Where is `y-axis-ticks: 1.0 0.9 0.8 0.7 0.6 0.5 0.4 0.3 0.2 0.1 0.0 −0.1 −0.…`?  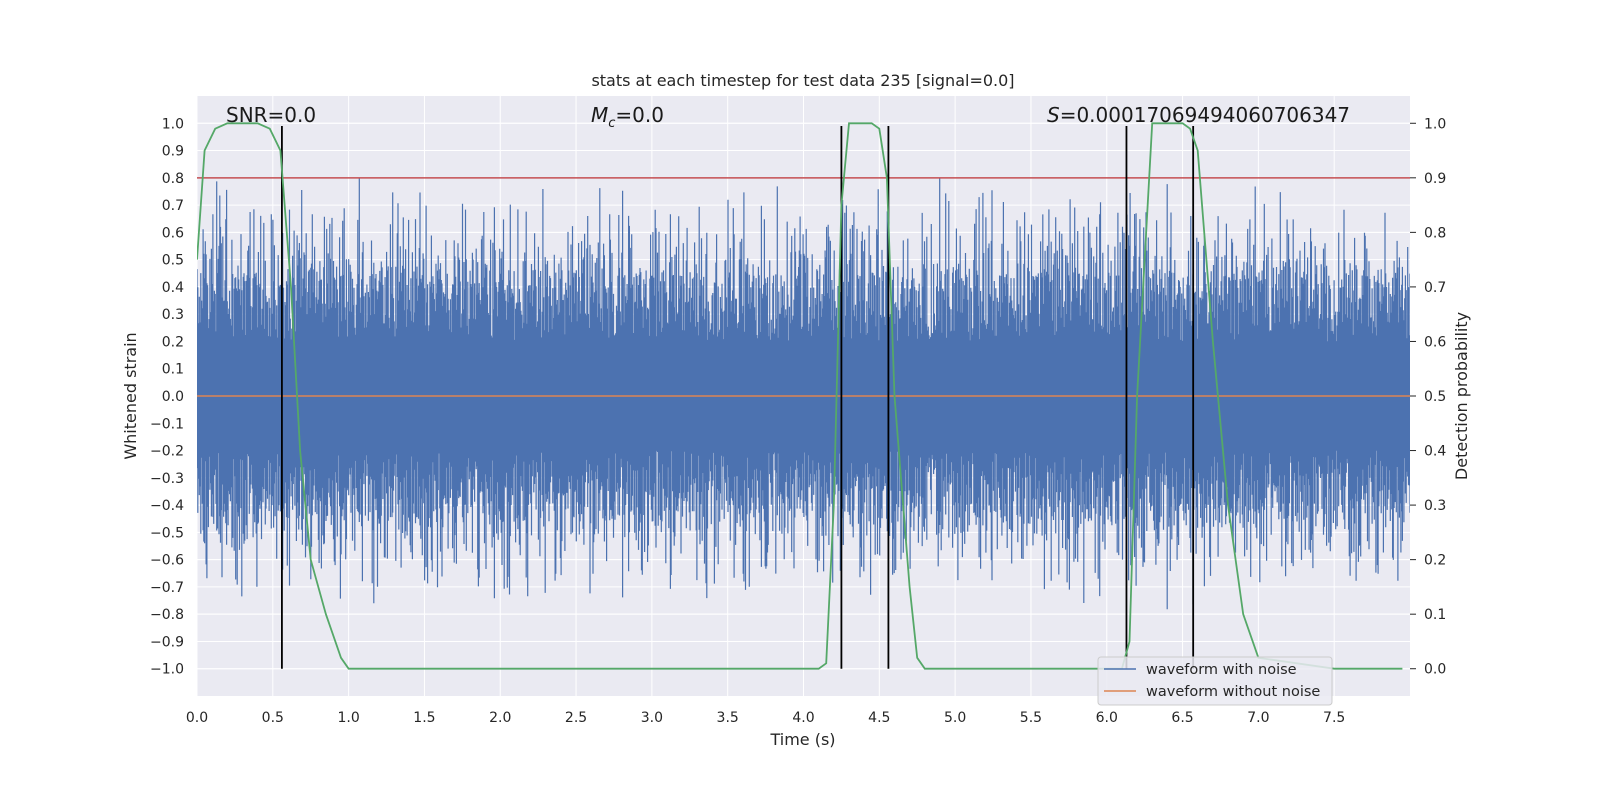
y-axis-ticks: 1.0 0.9 0.8 0.7 0.6 0.5 0.4 0.3 0.2 0.1 0.0 −0.1 −0.… is located at coordinates (167, 396).